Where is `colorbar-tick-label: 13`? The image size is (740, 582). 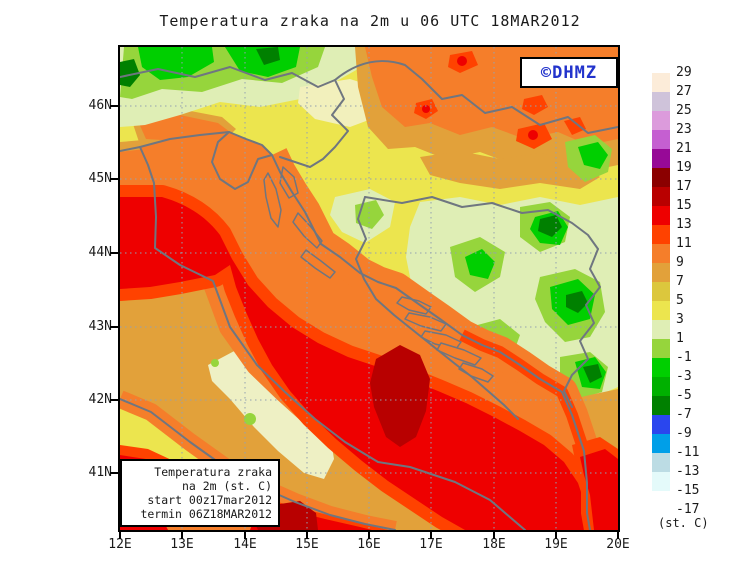
colorbar-tick-label: 13 is located at coordinates (684, 224).